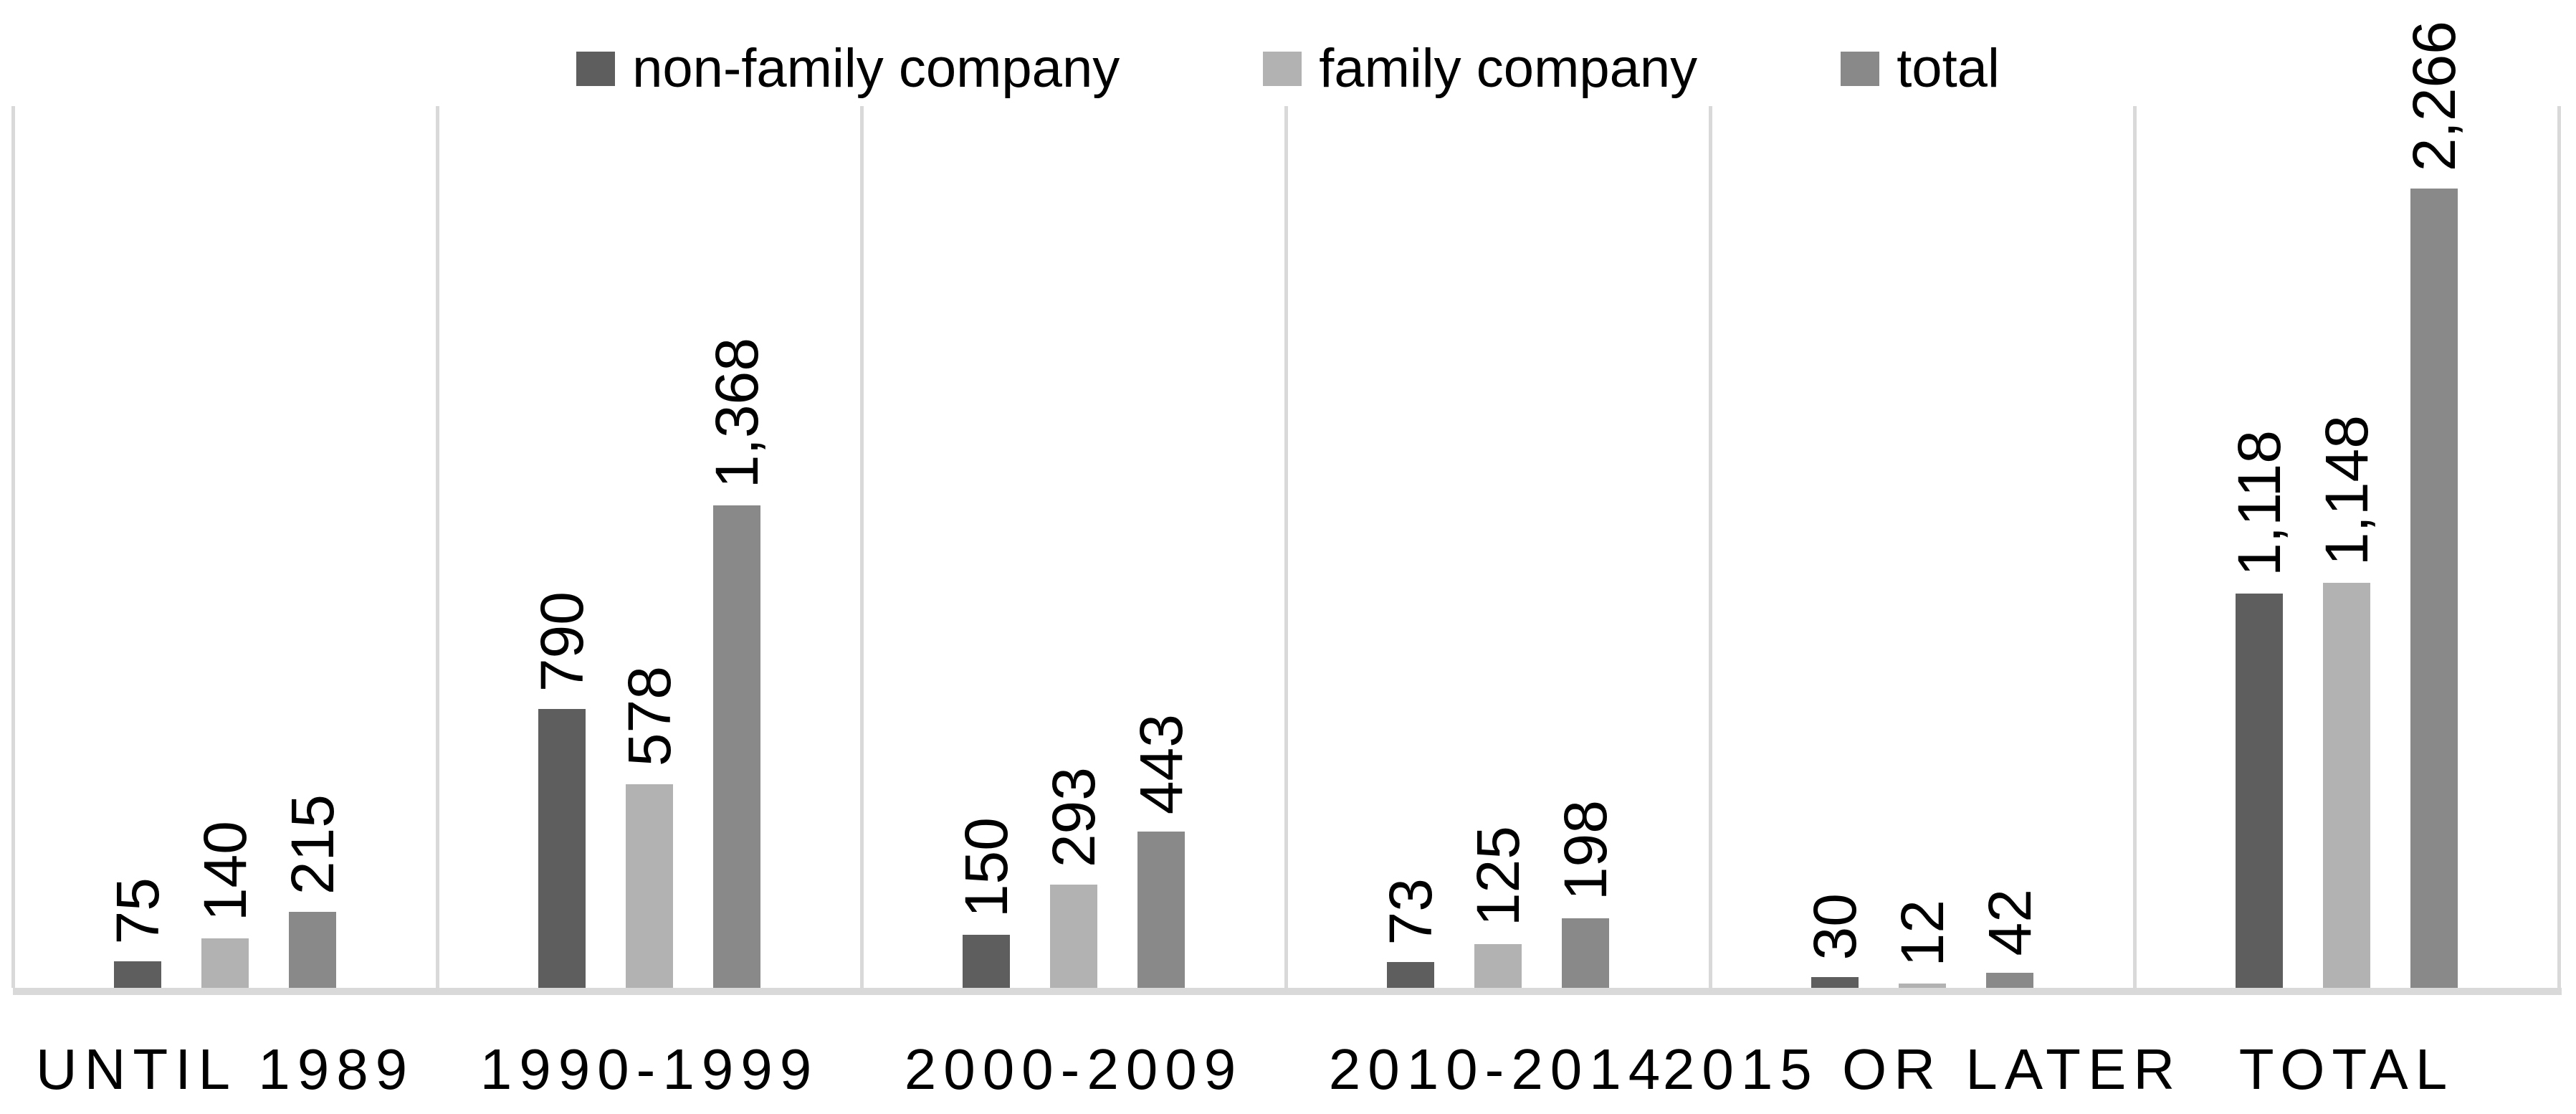 This screenshot has height=1114, width=2576. I want to click on bar-total-total, so click(2434, 588).